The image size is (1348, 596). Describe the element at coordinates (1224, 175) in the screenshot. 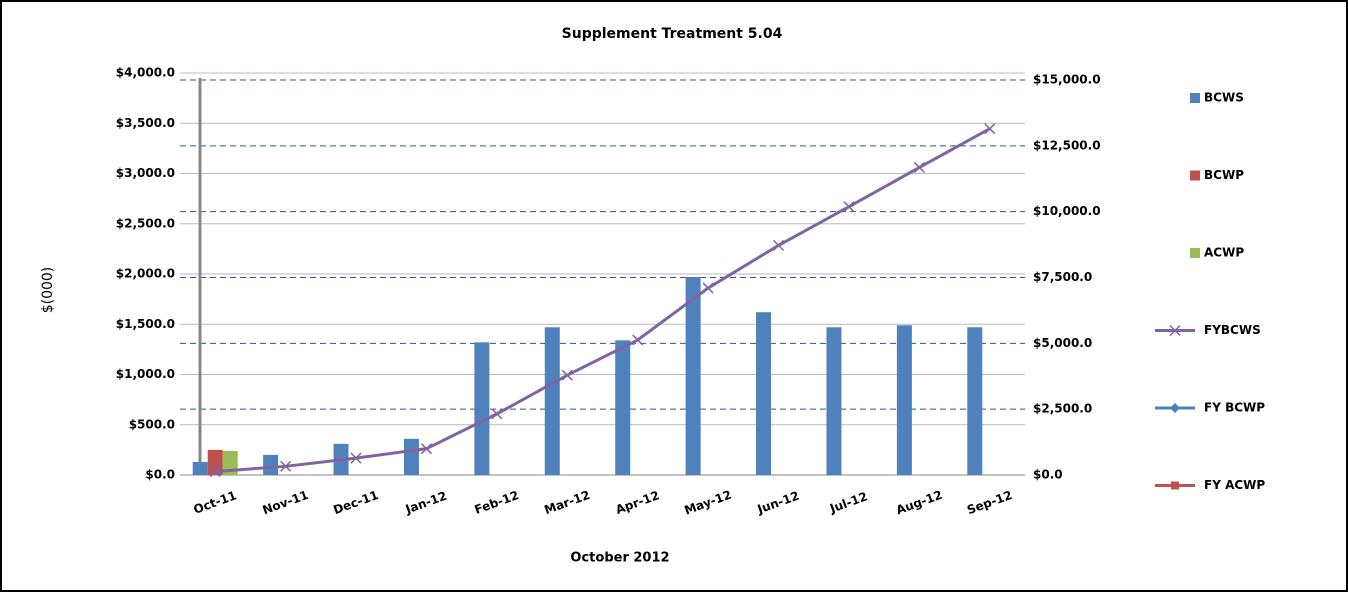

I see `legend-label: BCWP` at that location.